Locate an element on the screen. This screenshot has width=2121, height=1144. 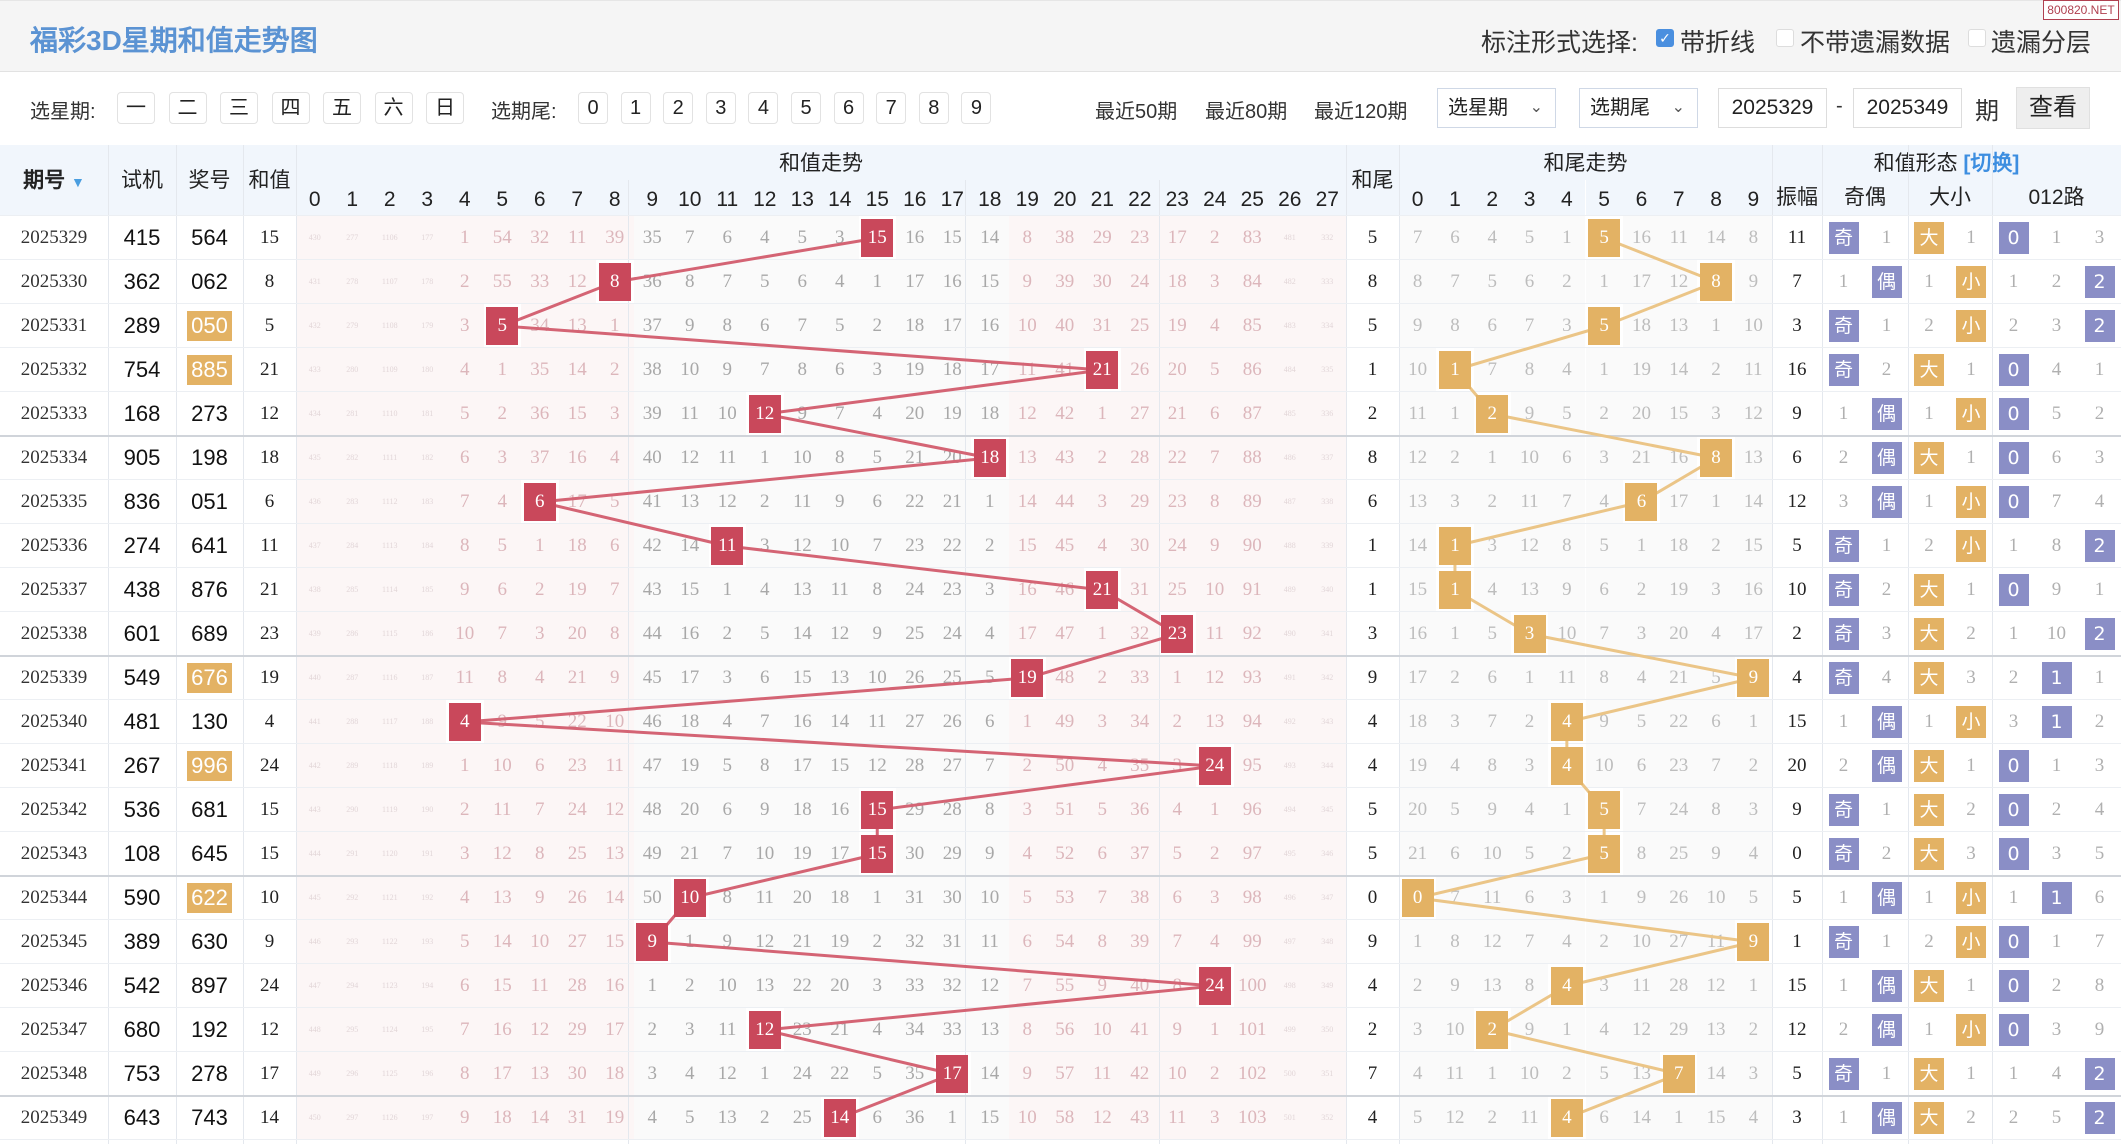
tail-omission-cell: 2 is located at coordinates (1604, 942).